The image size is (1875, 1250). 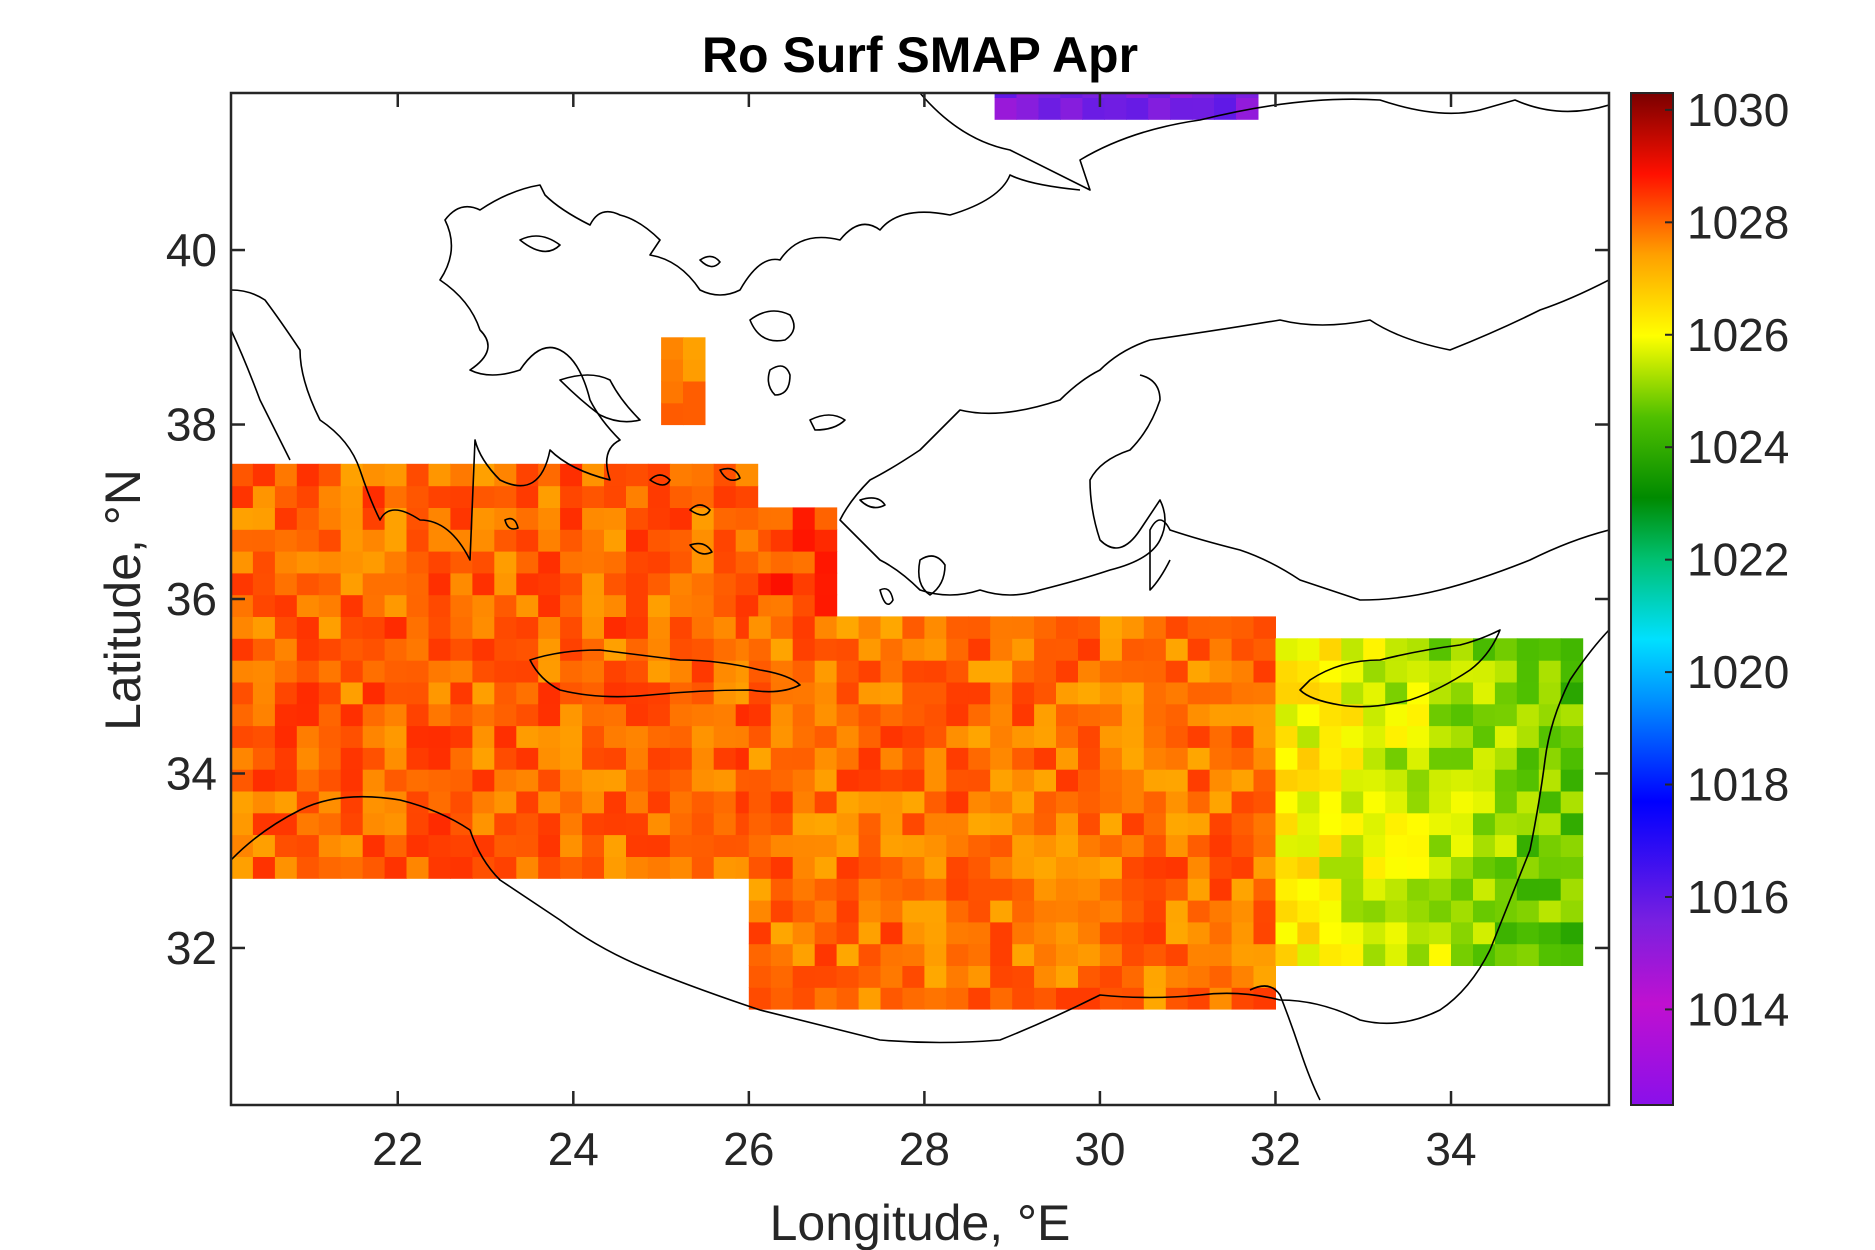 I want to click on y-tick-label: 36, so click(x=191, y=599).